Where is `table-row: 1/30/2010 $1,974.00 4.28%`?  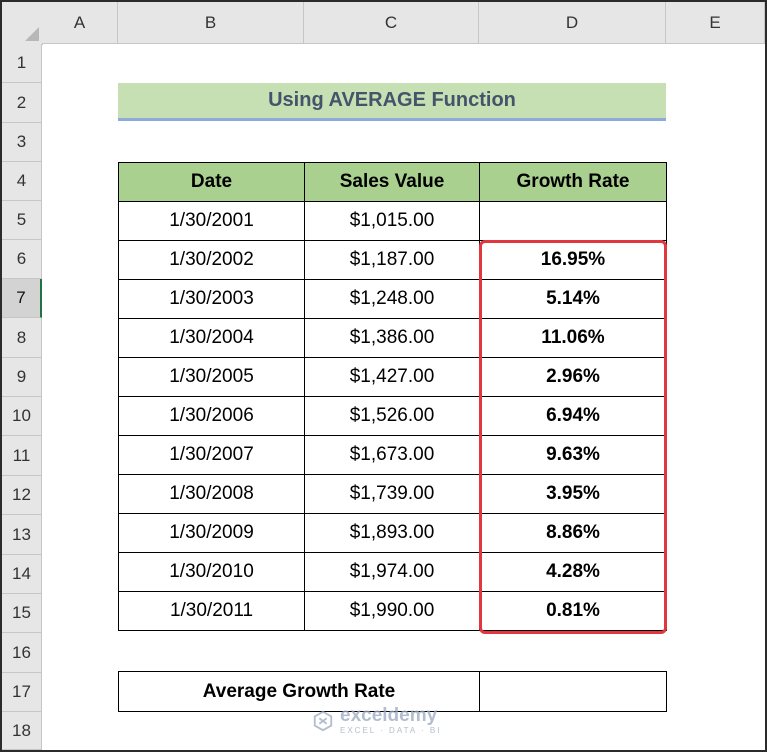
table-row: 1/30/2010 $1,974.00 4.28% is located at coordinates (392, 572).